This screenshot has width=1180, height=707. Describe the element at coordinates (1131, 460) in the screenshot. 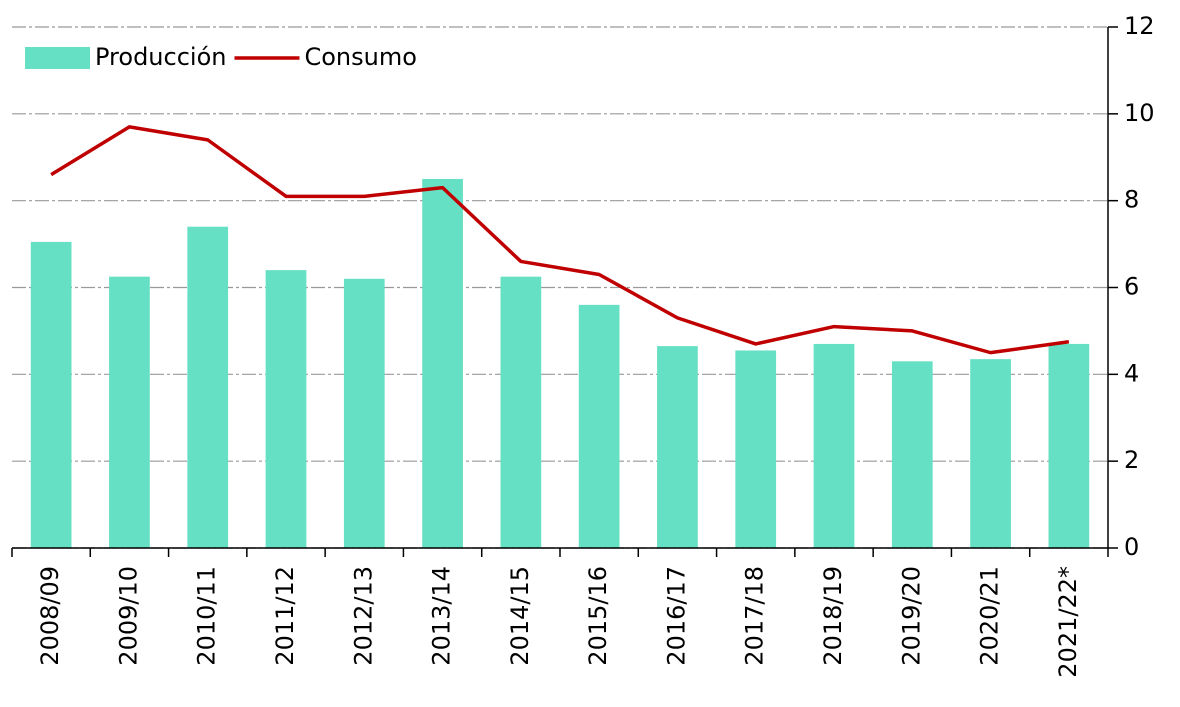

I see `y-tick-label: 2` at that location.